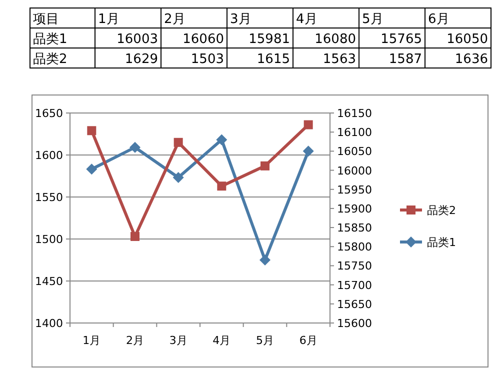 Image resolution: width=500 pixels, height=376 pixels. Describe the element at coordinates (46, 19) in the screenshot. I see `text: 项目` at that location.